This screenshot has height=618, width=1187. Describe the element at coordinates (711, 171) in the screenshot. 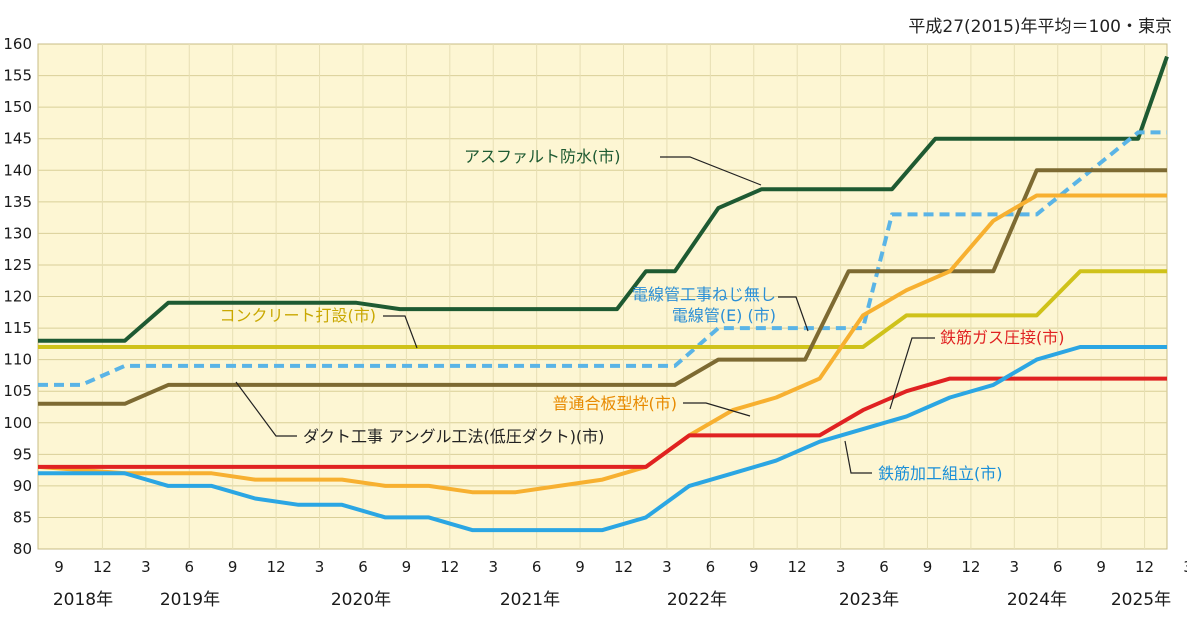

I see `leader-line-asphalt-waterproof` at that location.